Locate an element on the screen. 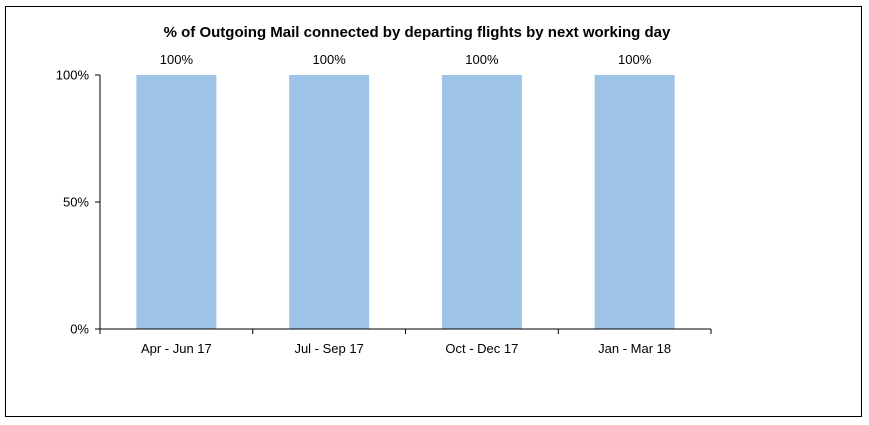 The image size is (869, 425). data-label-2: 100% is located at coordinates (330, 59).